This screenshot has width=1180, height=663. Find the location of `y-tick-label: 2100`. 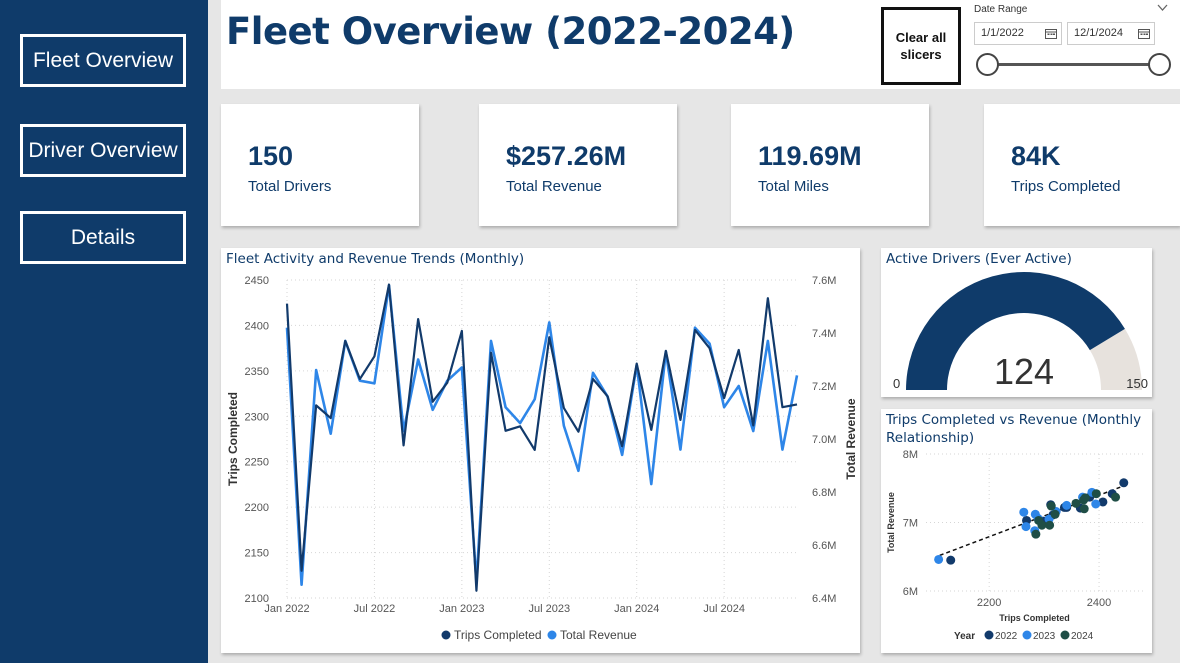

y-tick-label: 2100 is located at coordinates (257, 599).